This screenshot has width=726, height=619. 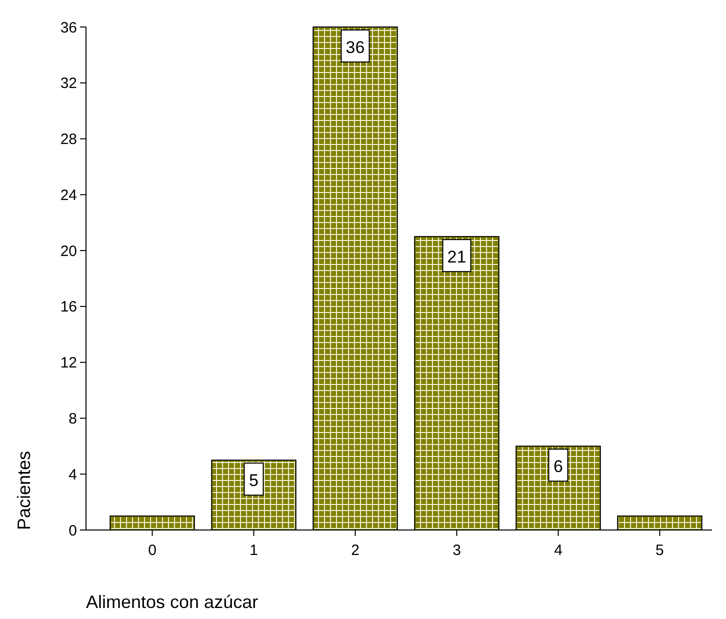 What do you see at coordinates (558, 550) in the screenshot?
I see `x-tick-label: 4` at bounding box center [558, 550].